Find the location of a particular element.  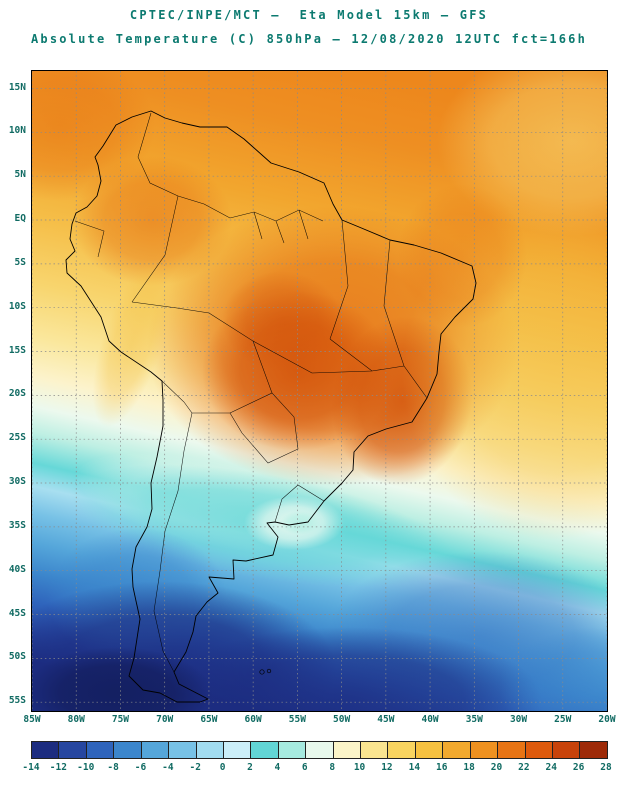

lat-tick-label: 10N is located at coordinates (17, 131).